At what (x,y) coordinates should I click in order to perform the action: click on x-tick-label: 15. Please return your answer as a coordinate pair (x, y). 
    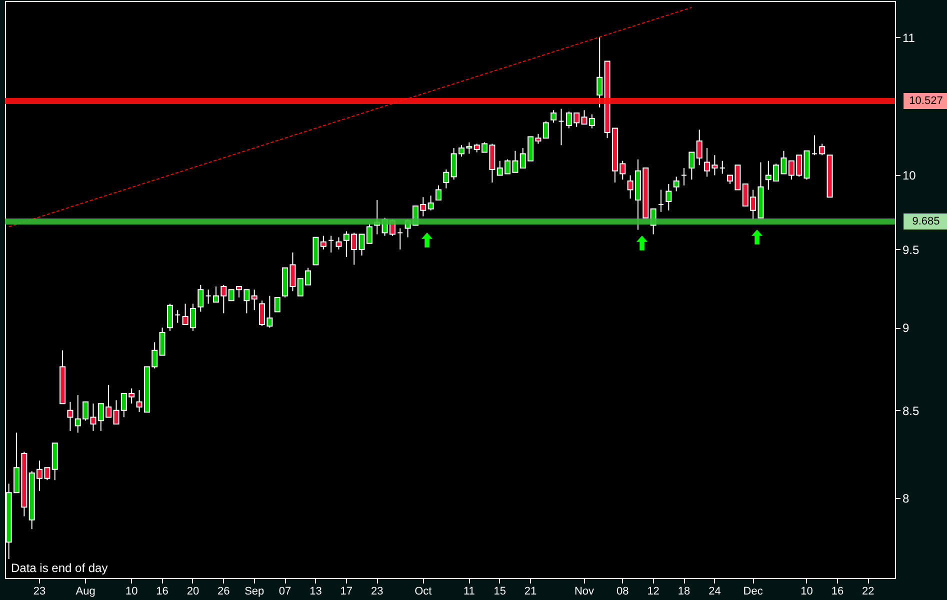
    Looking at the image, I should click on (500, 592).